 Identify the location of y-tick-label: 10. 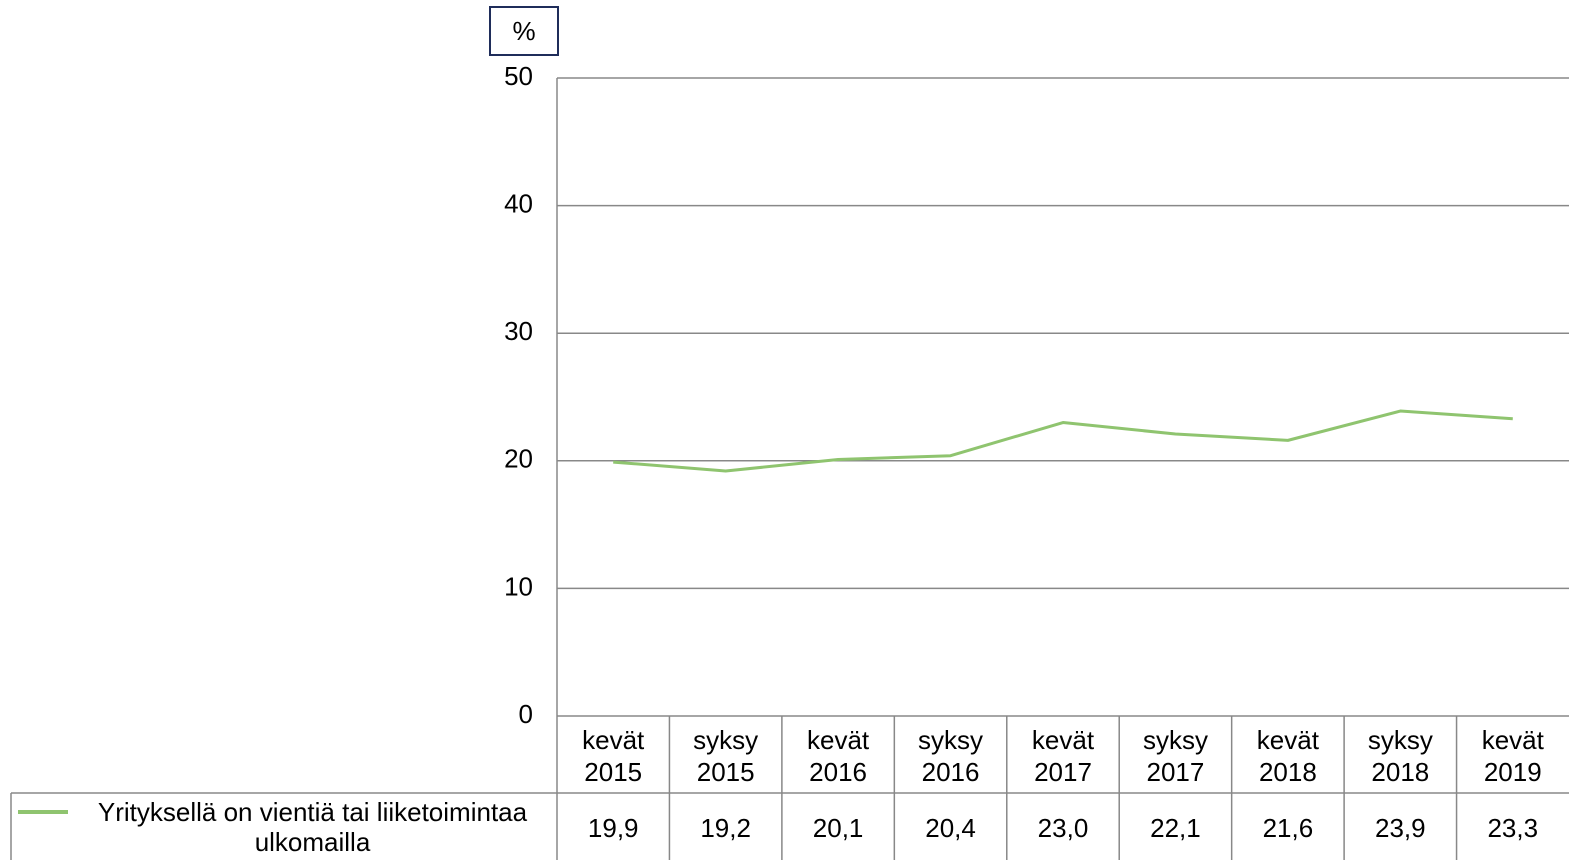
(518, 586).